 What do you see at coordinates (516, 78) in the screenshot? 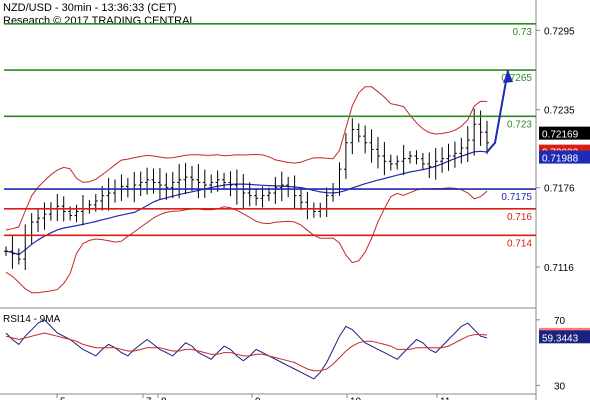
I see `level-label: 0.7265` at bounding box center [516, 78].